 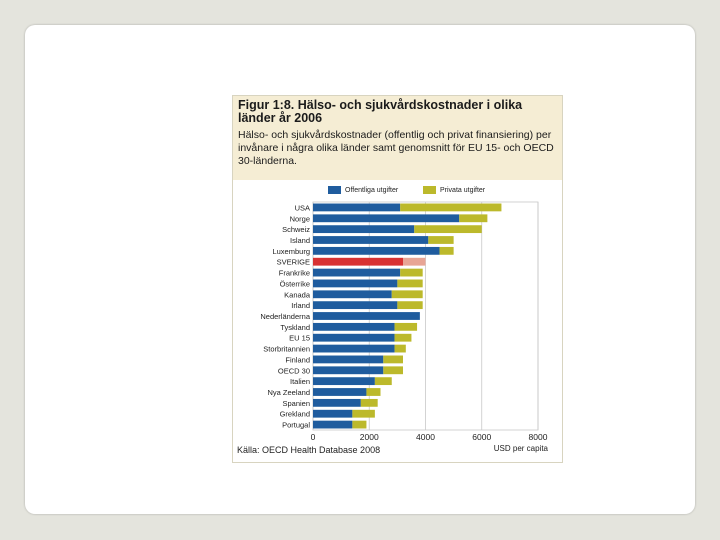 I want to click on category-label: Tyskland, so click(x=295, y=327).